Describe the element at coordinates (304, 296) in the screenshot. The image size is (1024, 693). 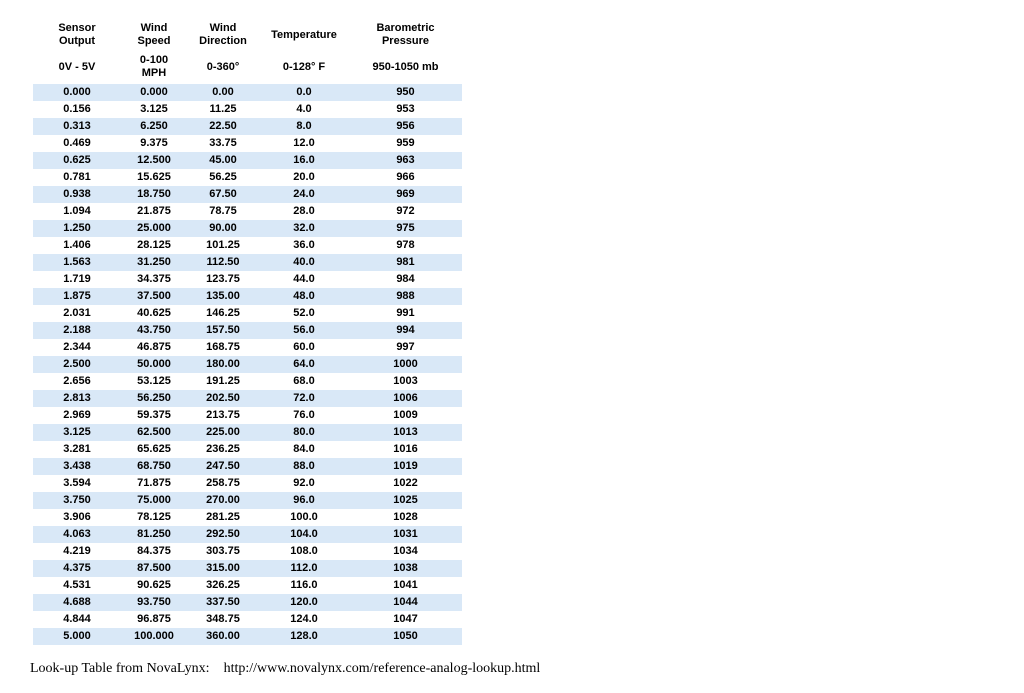
I see `table-cell: 48.0` at that location.